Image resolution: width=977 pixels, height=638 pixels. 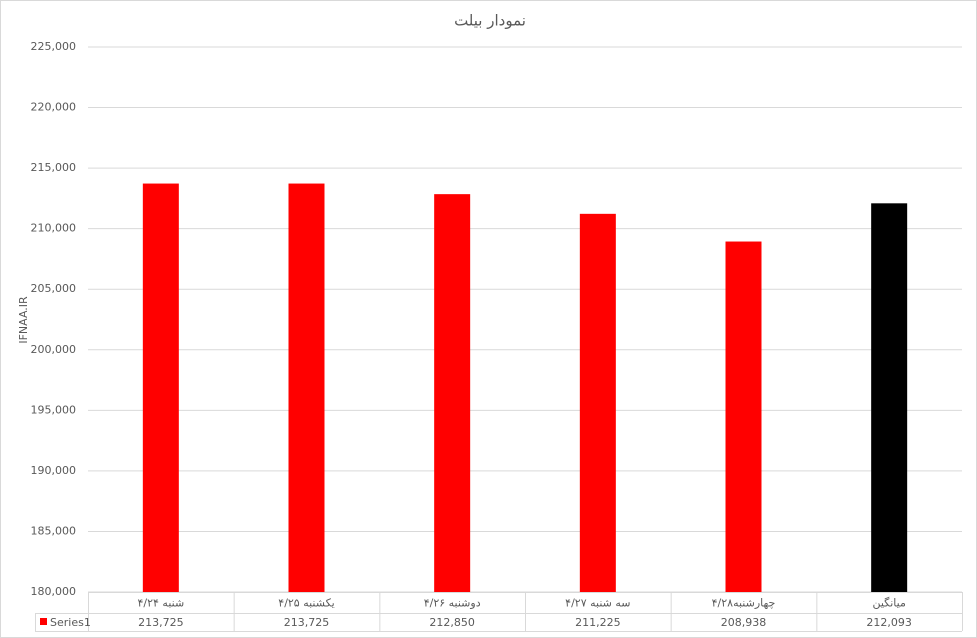 I want to click on legend-label: Series1, so click(x=70, y=622).